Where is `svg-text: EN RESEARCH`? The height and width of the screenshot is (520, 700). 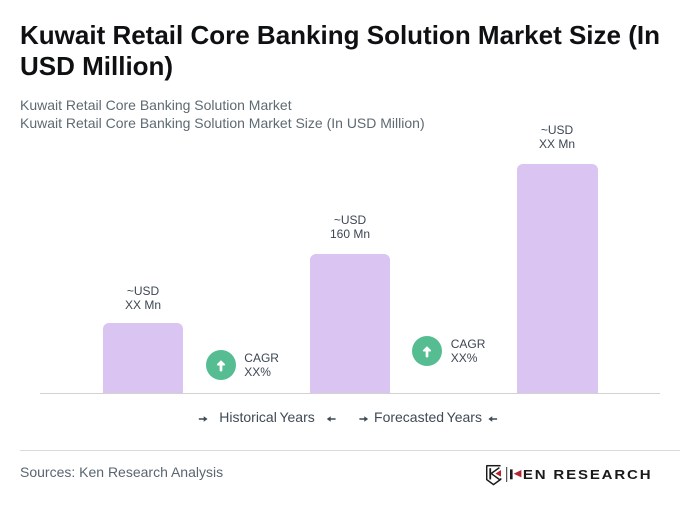 svg-text: EN RESEARCH is located at coordinates (588, 474).